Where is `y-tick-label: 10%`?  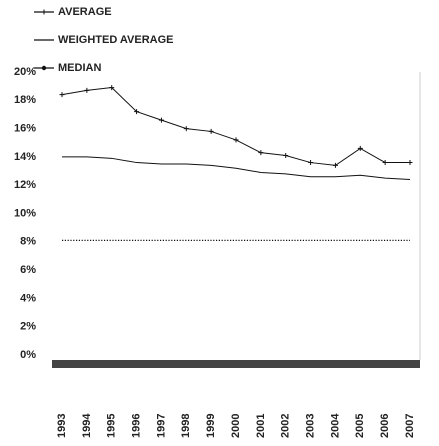
y-tick-label: 10% is located at coordinates (25, 213).